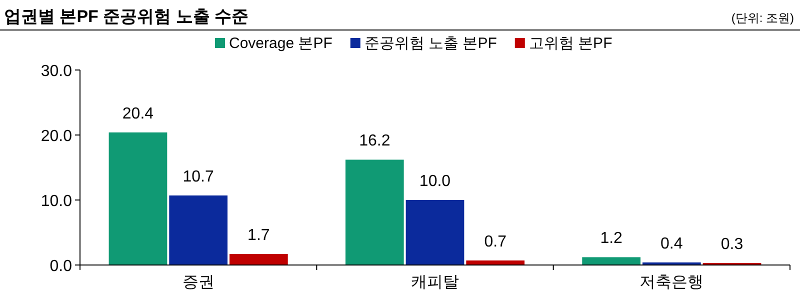  Describe the element at coordinates (374, 141) in the screenshot. I see `data-label: 16.2` at that location.